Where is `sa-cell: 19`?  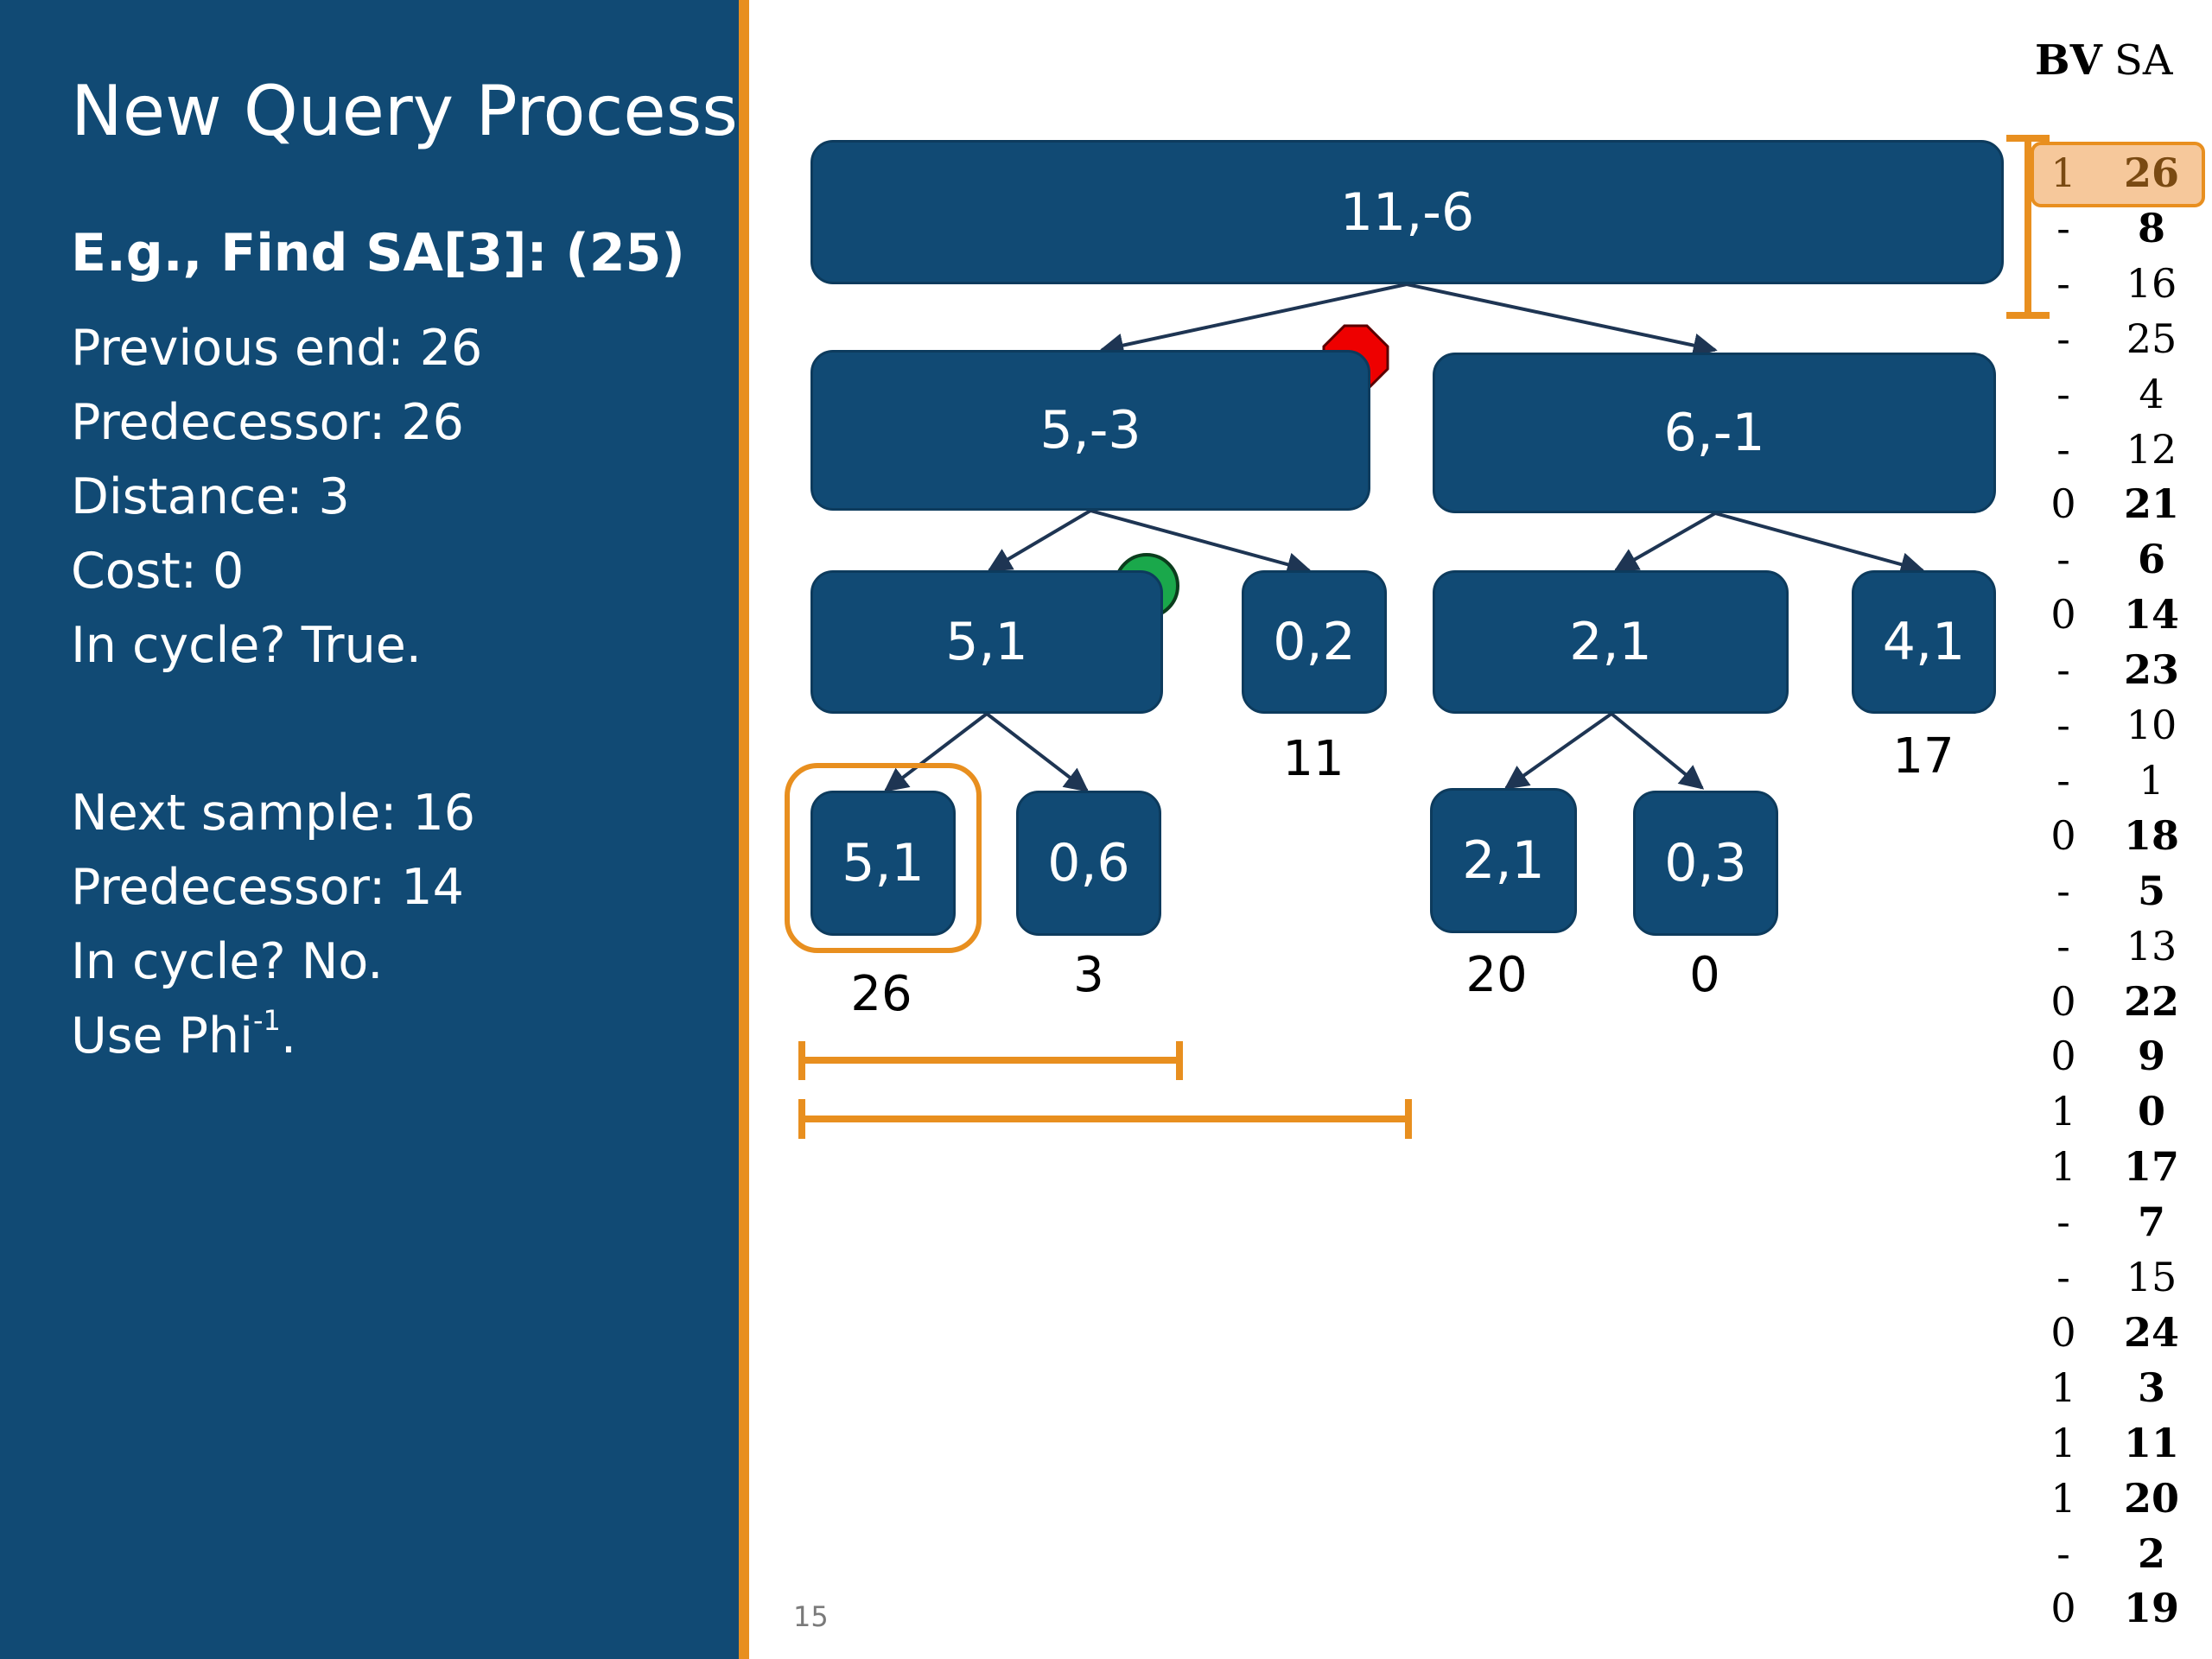 sa-cell: 19 is located at coordinates (2151, 1608).